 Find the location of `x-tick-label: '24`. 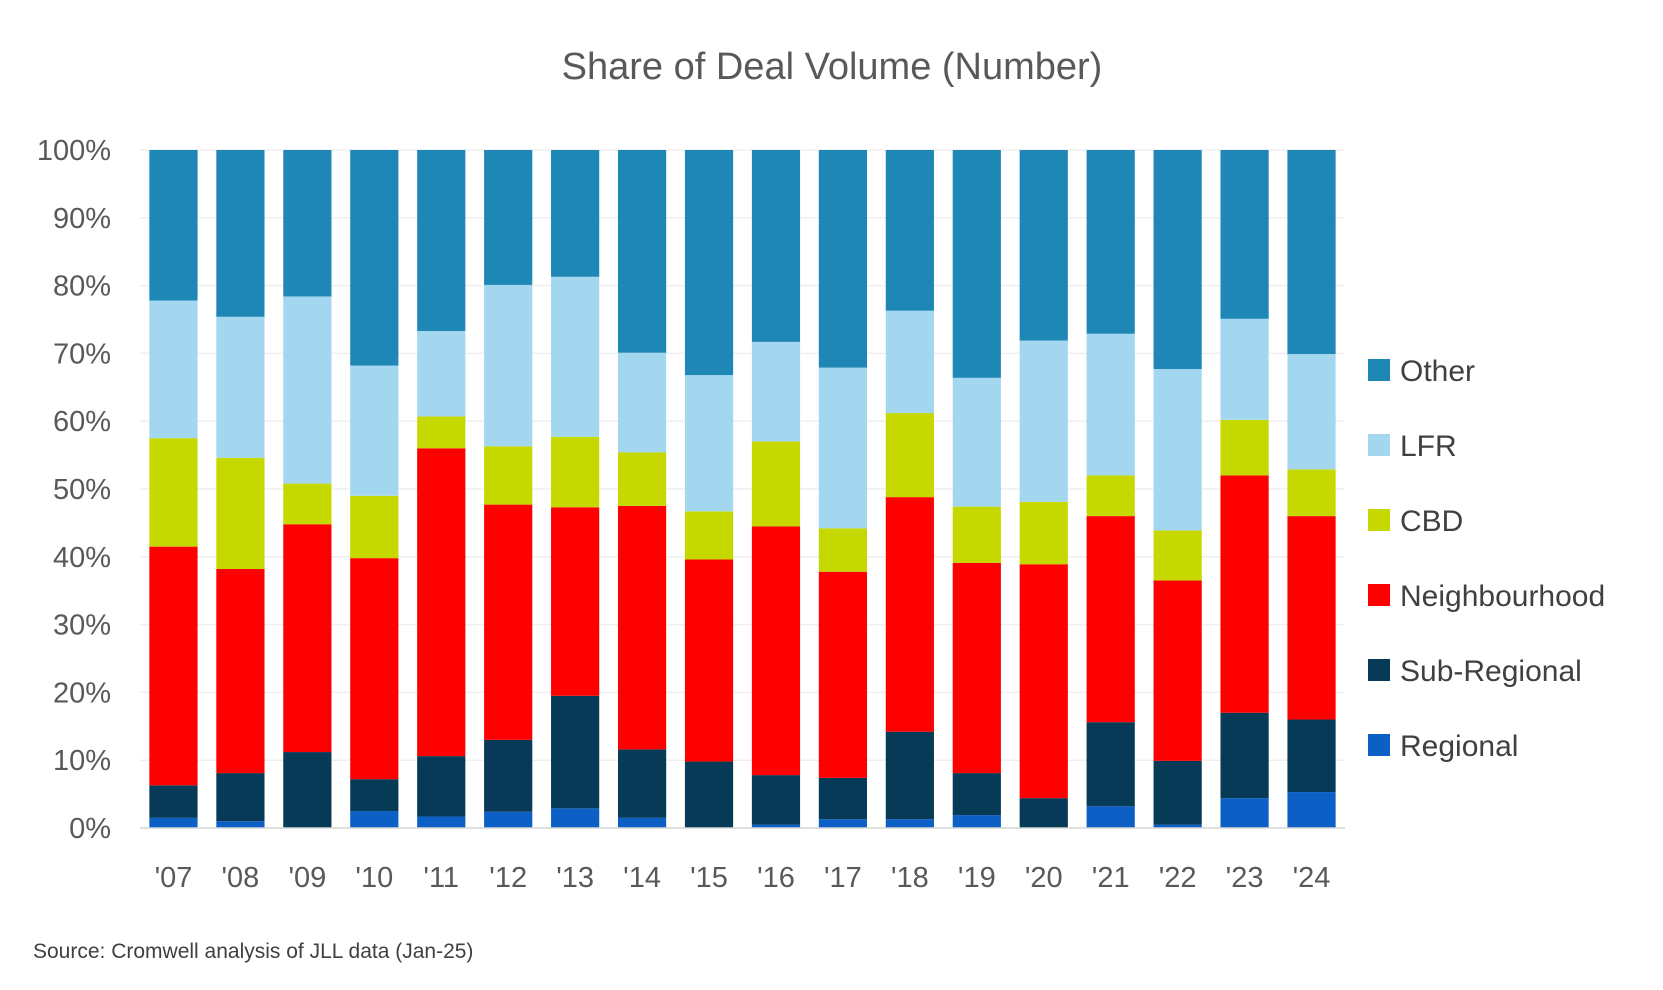

x-tick-label: '24 is located at coordinates (1312, 878).